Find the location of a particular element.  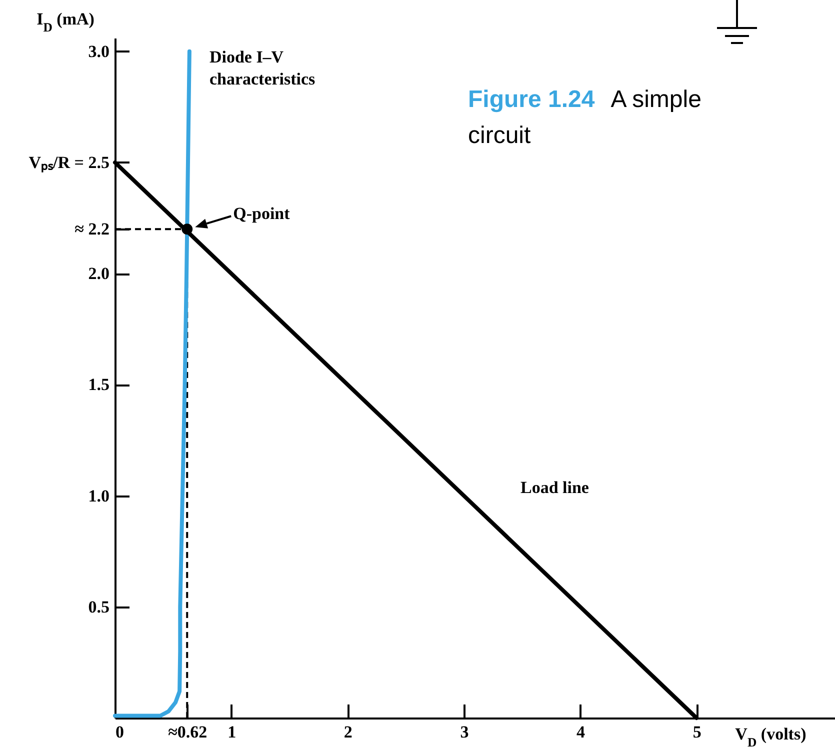

x-tick-label: 2 is located at coordinates (348, 732).